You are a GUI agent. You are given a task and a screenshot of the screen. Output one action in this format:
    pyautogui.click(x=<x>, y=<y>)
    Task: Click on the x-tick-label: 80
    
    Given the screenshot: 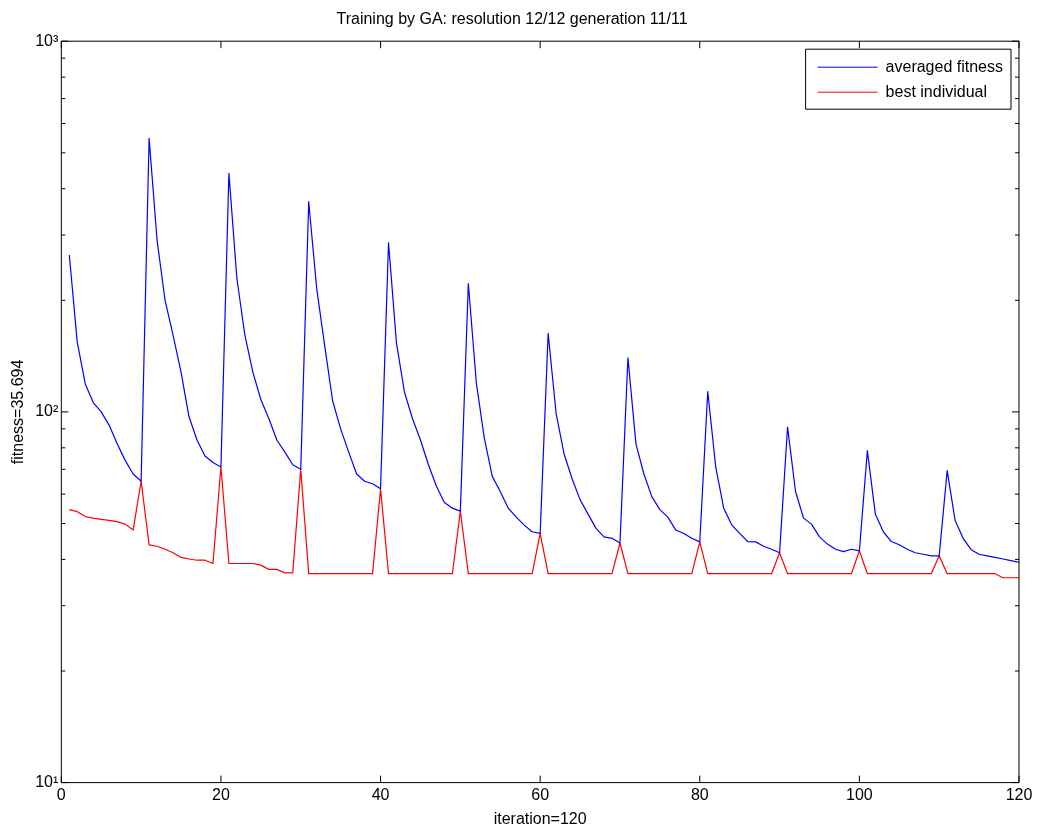 What is the action you would take?
    pyautogui.click(x=699, y=794)
    